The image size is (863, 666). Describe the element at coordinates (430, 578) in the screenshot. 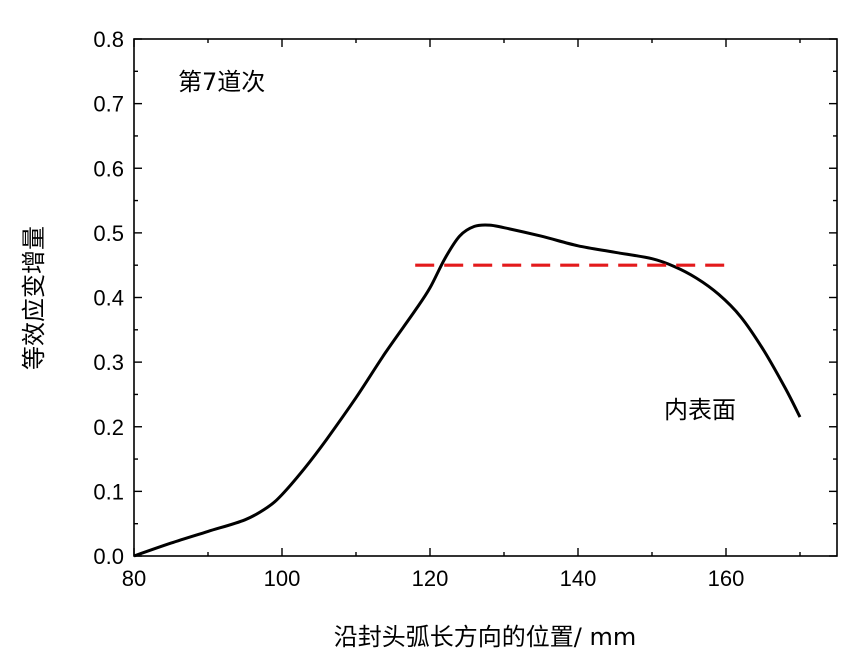

I see `x-tick-label: 120` at that location.